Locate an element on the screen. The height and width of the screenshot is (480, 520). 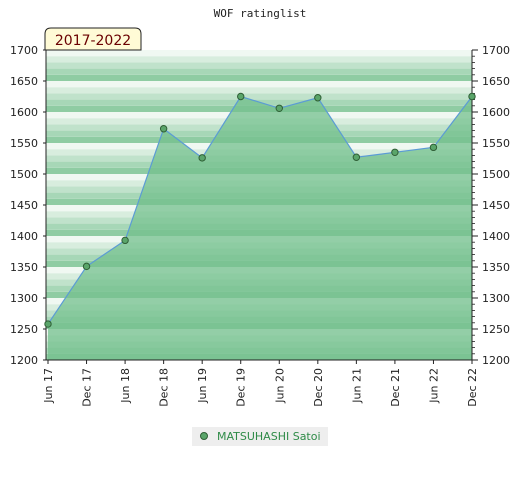
y-tick-label-right: 1650 is located at coordinates (496, 81).